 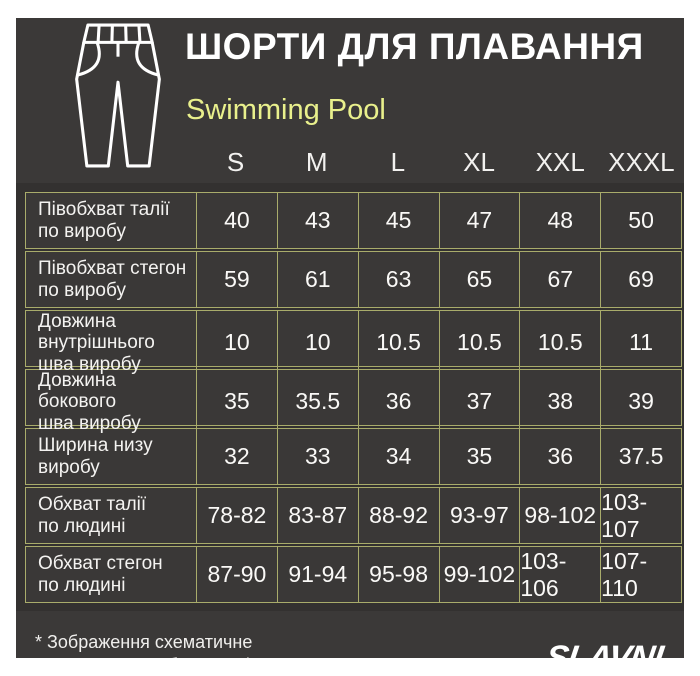 I want to click on cell-value: 99-102, so click(x=479, y=574).